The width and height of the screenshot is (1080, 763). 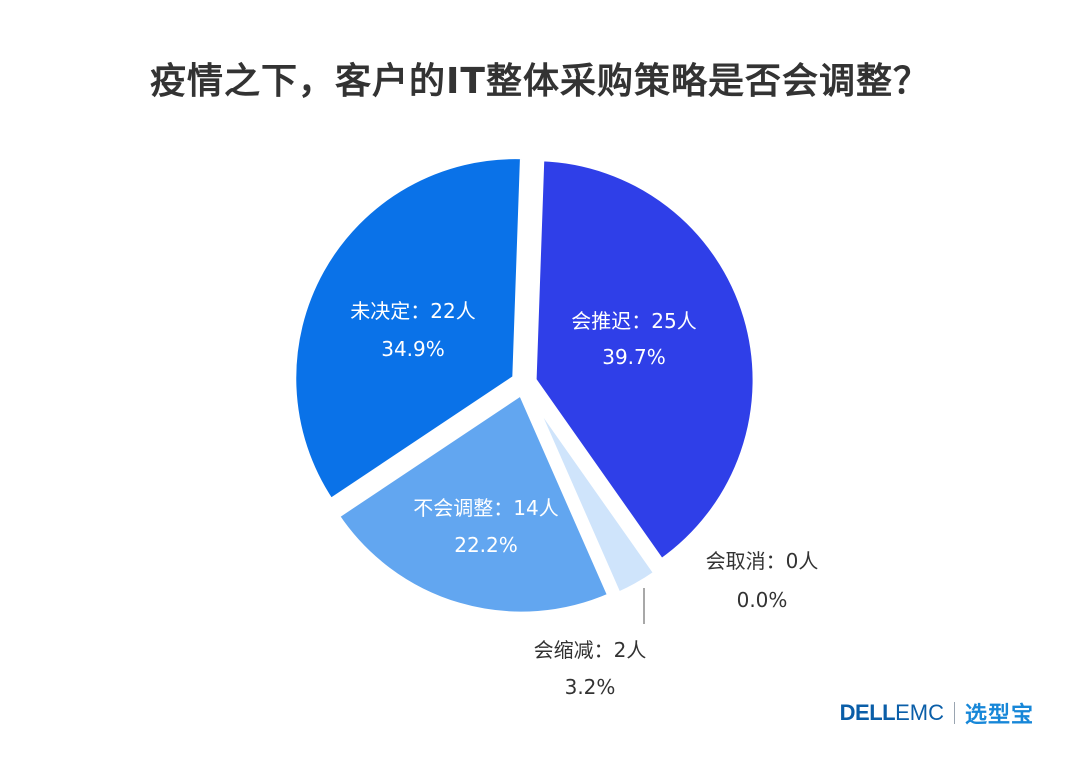 I want to click on xuanxingbao-logo: 选型宝, so click(x=999, y=715).